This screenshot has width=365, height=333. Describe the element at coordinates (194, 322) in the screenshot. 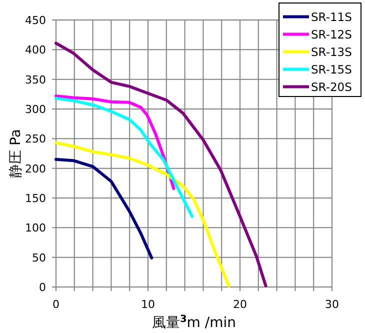

I see `xlabel: 風量$^{3}$m /min` at that location.